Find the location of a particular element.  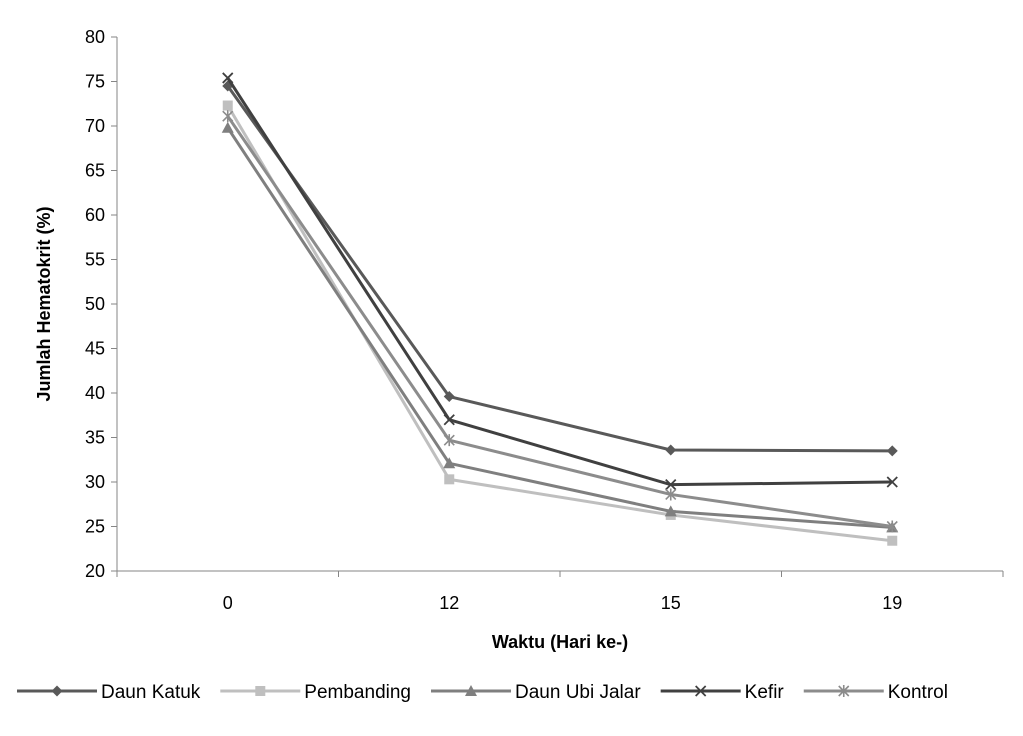

legend-label: Daun Katuk is located at coordinates (151, 692).